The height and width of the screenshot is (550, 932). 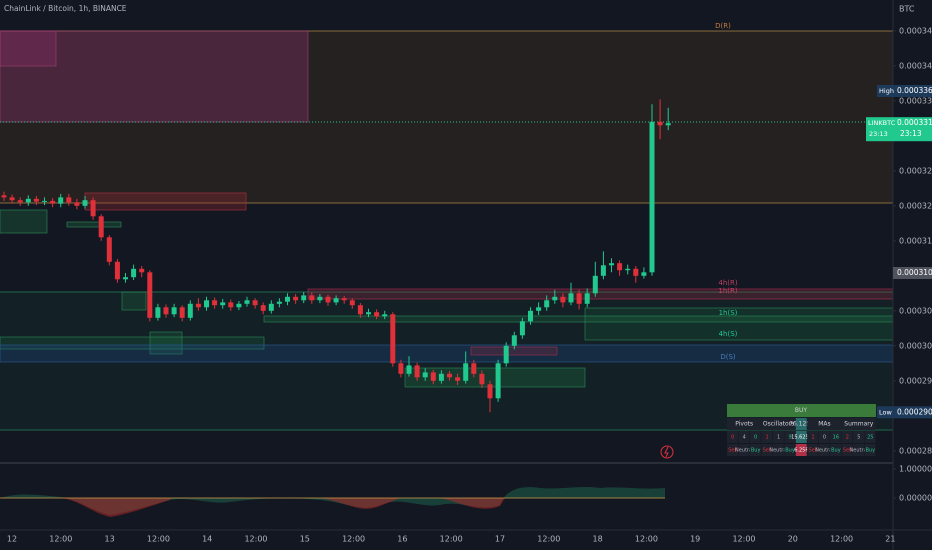 What do you see at coordinates (858, 438) in the screenshot?
I see `table-count: 5` at bounding box center [858, 438].